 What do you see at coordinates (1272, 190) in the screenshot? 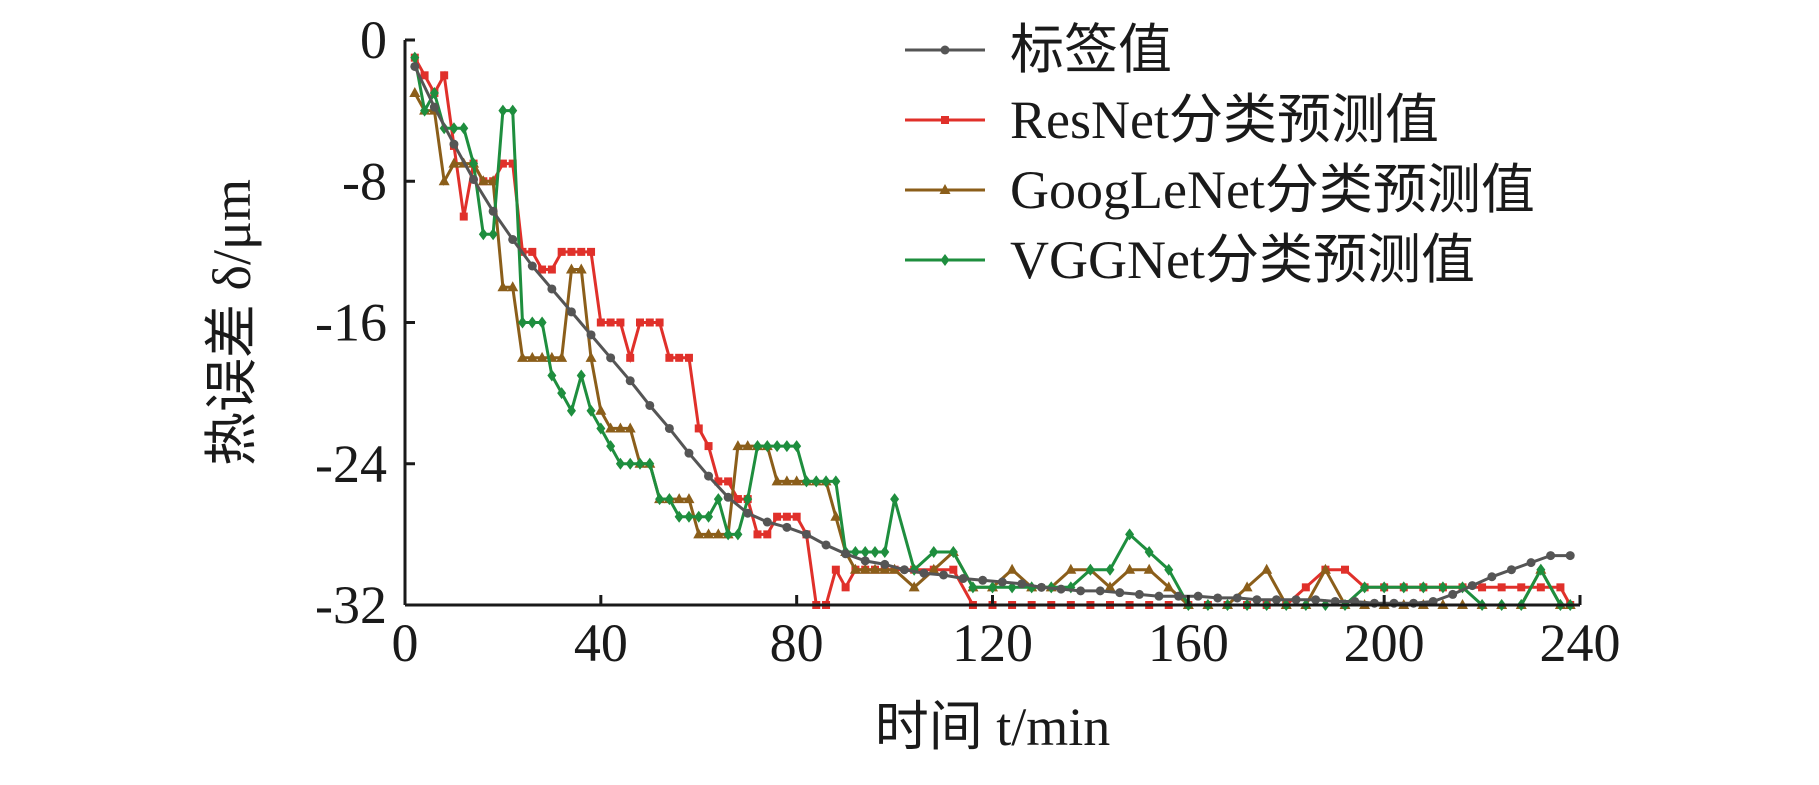
I see `legend-label: GoogLeNet分类预测值` at bounding box center [1272, 190].